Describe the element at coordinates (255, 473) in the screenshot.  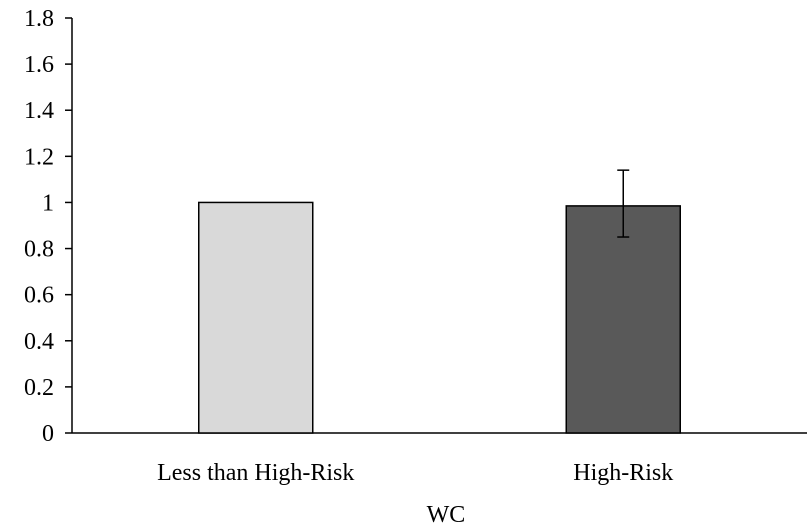
I see `category-label: Less than High-Risk` at that location.